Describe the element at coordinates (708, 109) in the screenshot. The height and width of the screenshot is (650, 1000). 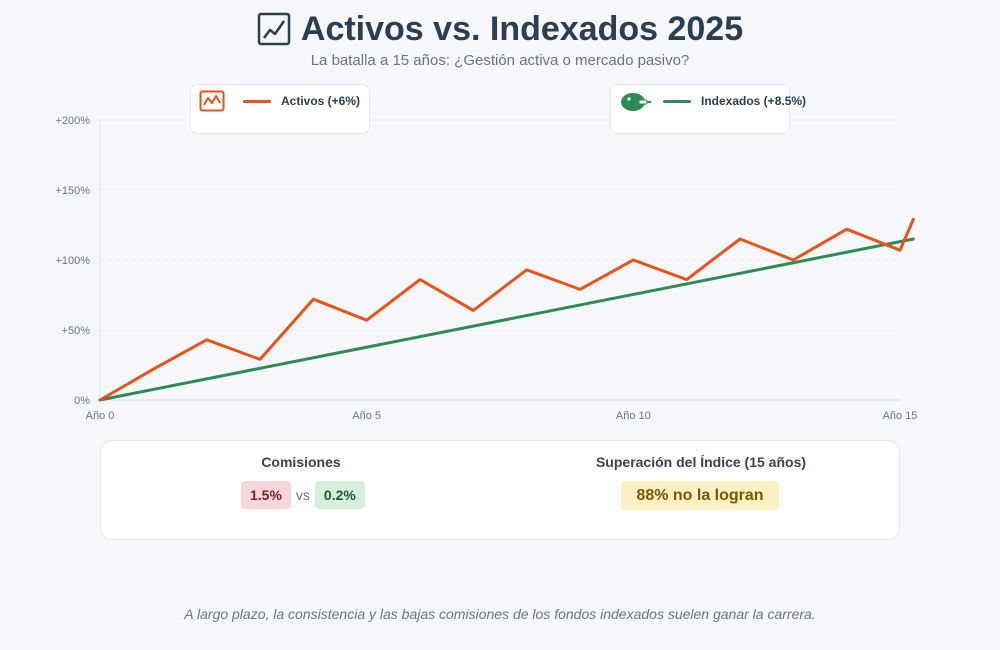
I see `legend-item-index: Indexados (+8.5%)` at that location.